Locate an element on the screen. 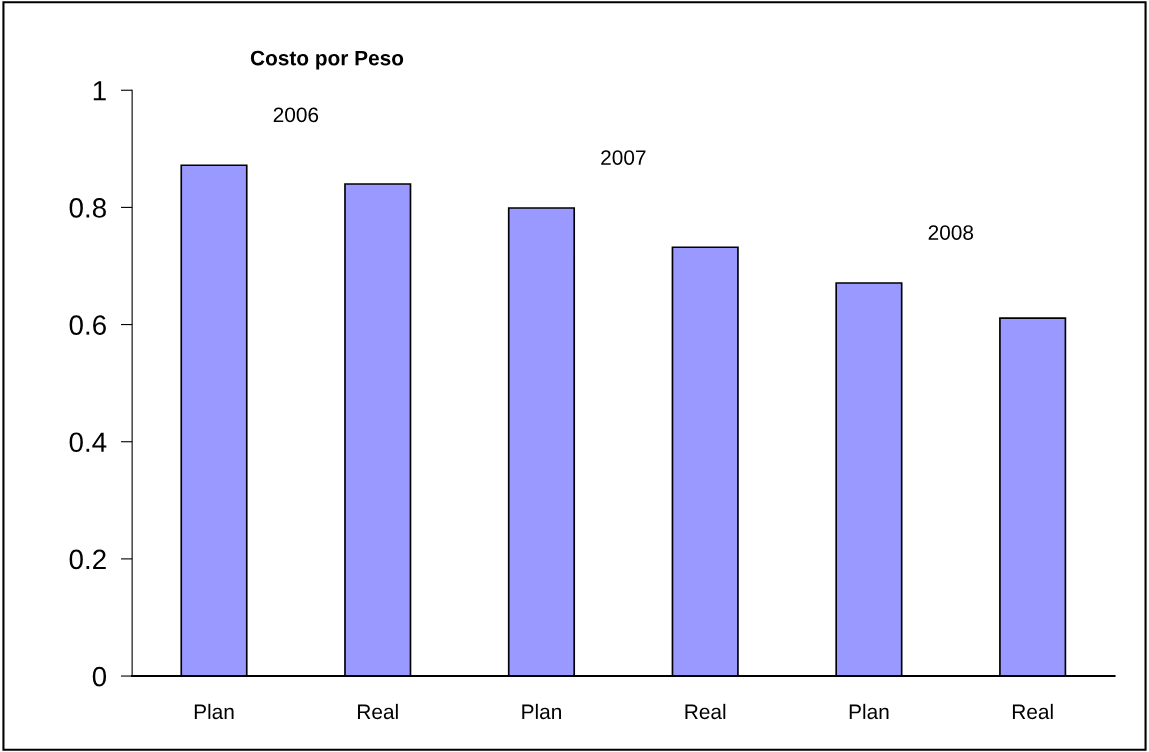 The image size is (1149, 752). annotation: 2007 is located at coordinates (623, 157).